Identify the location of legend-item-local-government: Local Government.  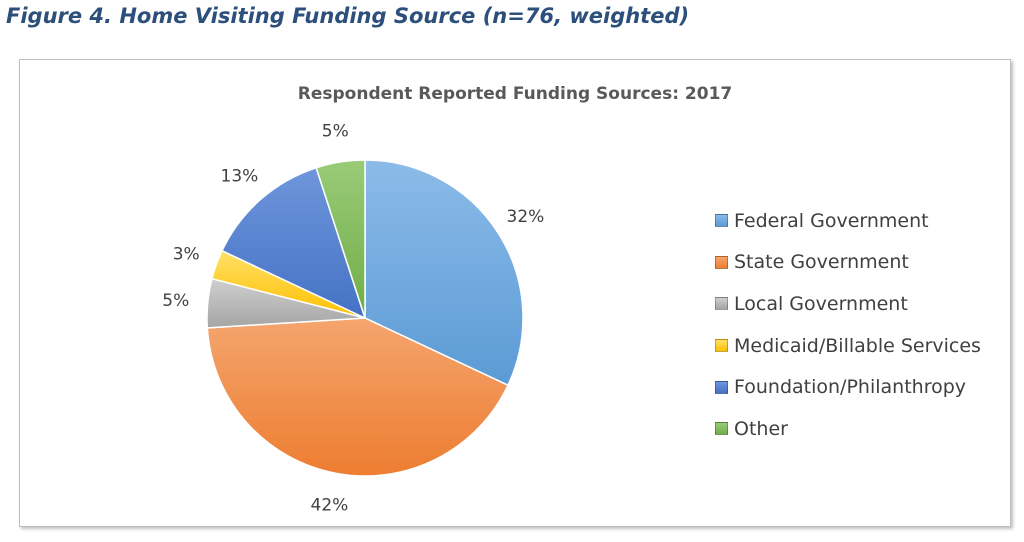
(848, 304).